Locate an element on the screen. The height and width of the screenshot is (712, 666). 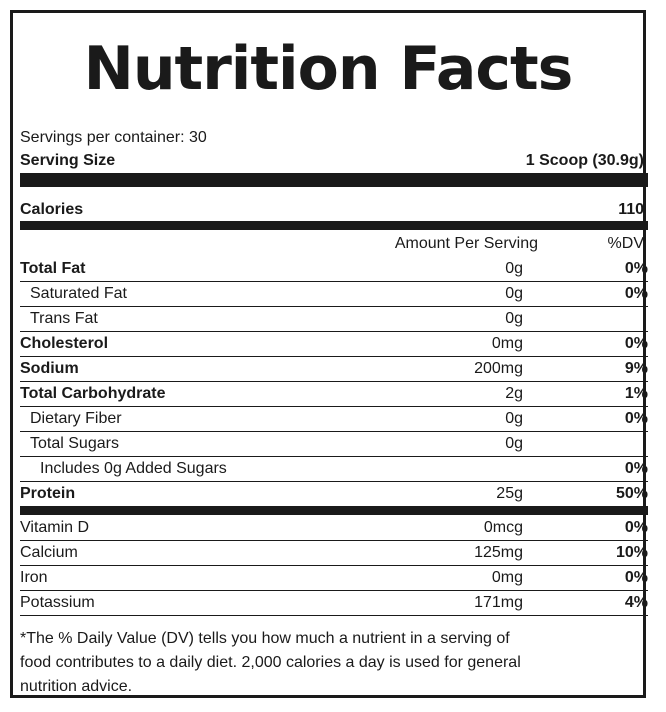
nutrient-row: Total Fat 0g 0% is located at coordinates (334, 269).